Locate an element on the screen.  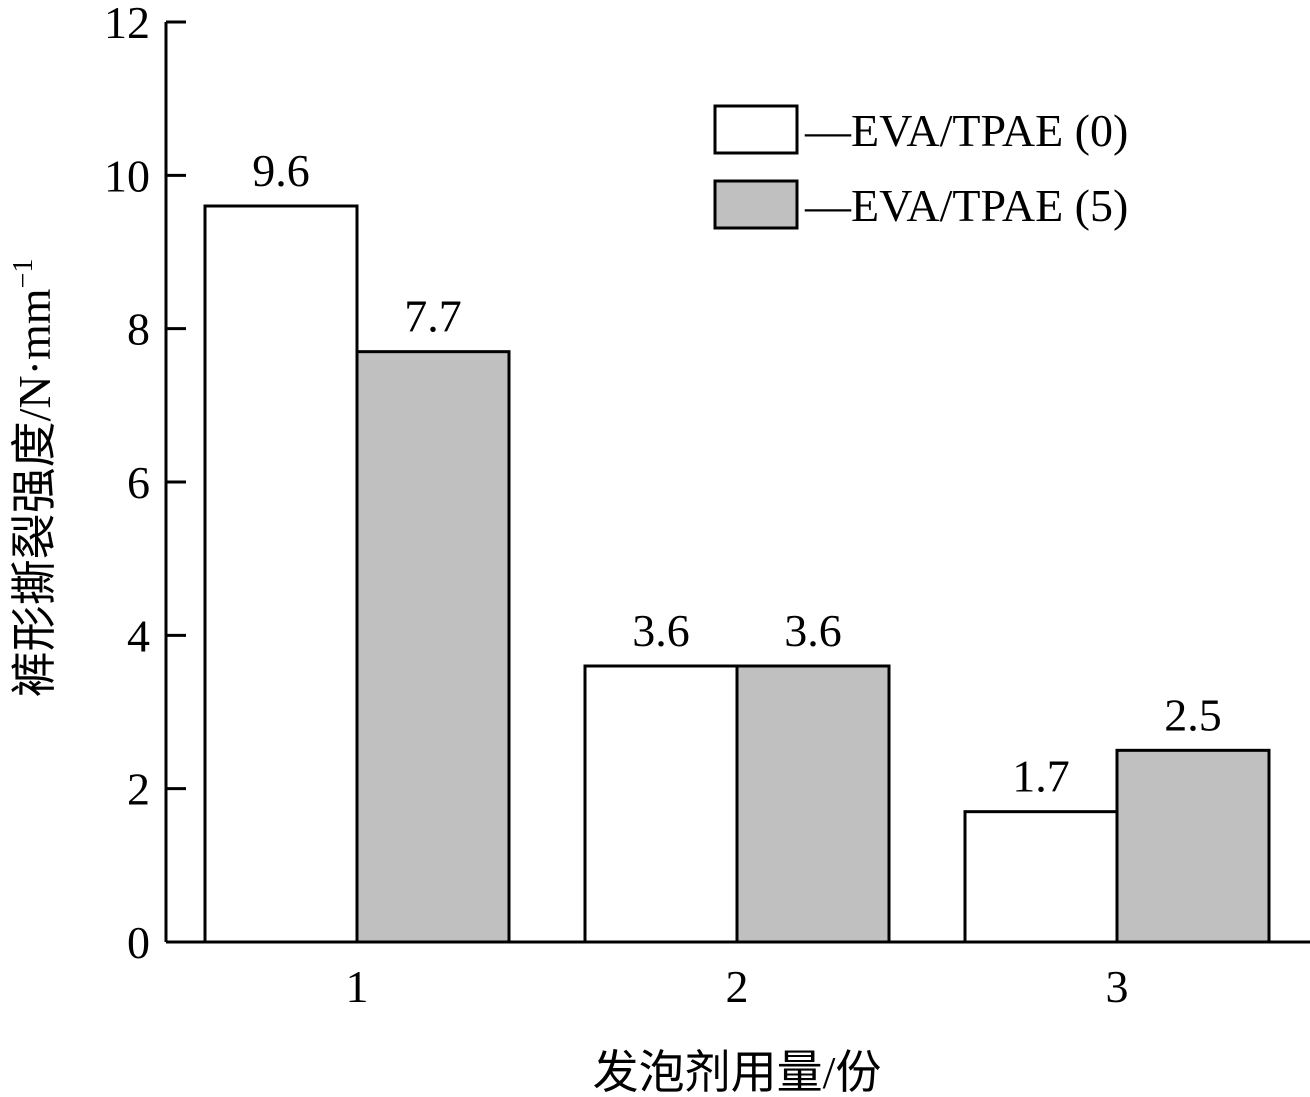
legend-label: —EVA/TPAE (0) is located at coordinates (966, 130).